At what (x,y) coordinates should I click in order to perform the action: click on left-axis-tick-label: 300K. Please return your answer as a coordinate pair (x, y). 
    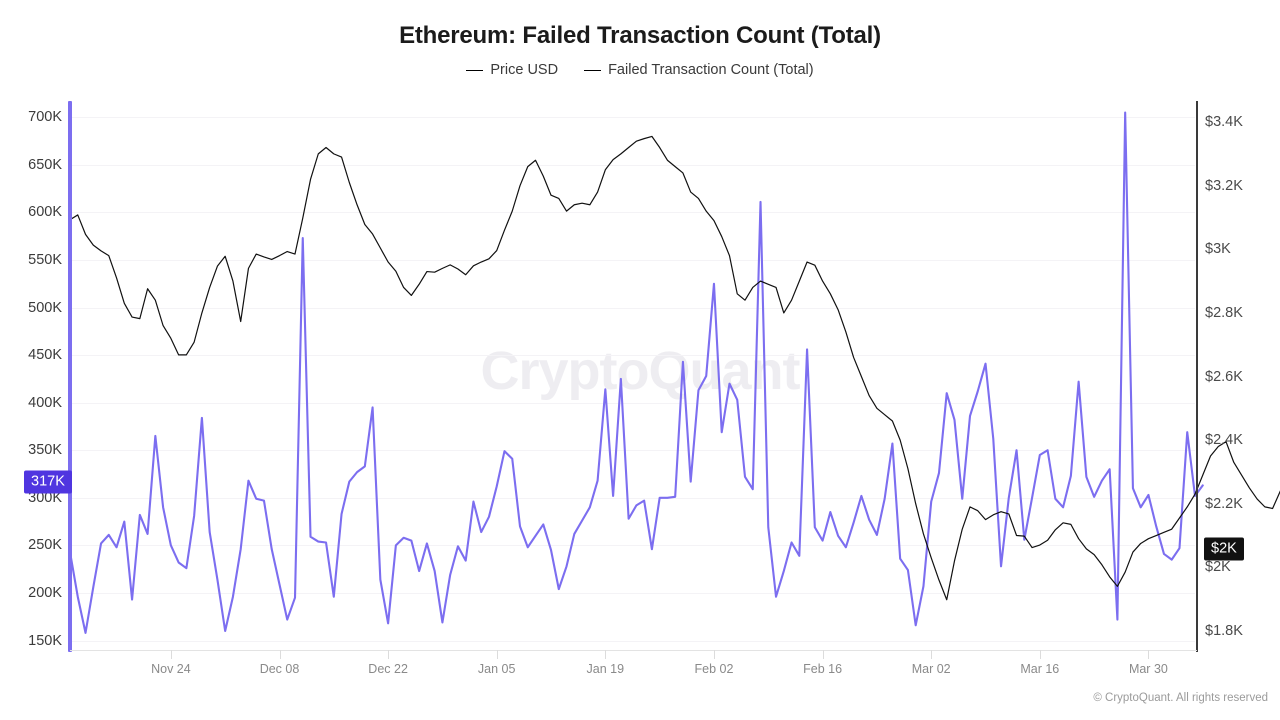
    Looking at the image, I should click on (45, 497).